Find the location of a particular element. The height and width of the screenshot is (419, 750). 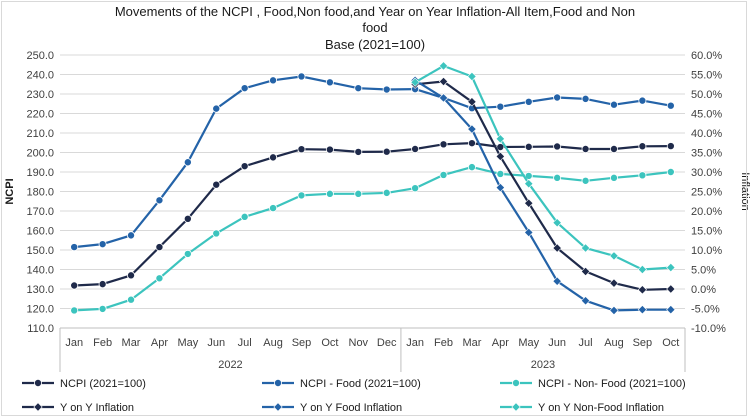

x-tick-label: Jan is located at coordinates (74, 343).